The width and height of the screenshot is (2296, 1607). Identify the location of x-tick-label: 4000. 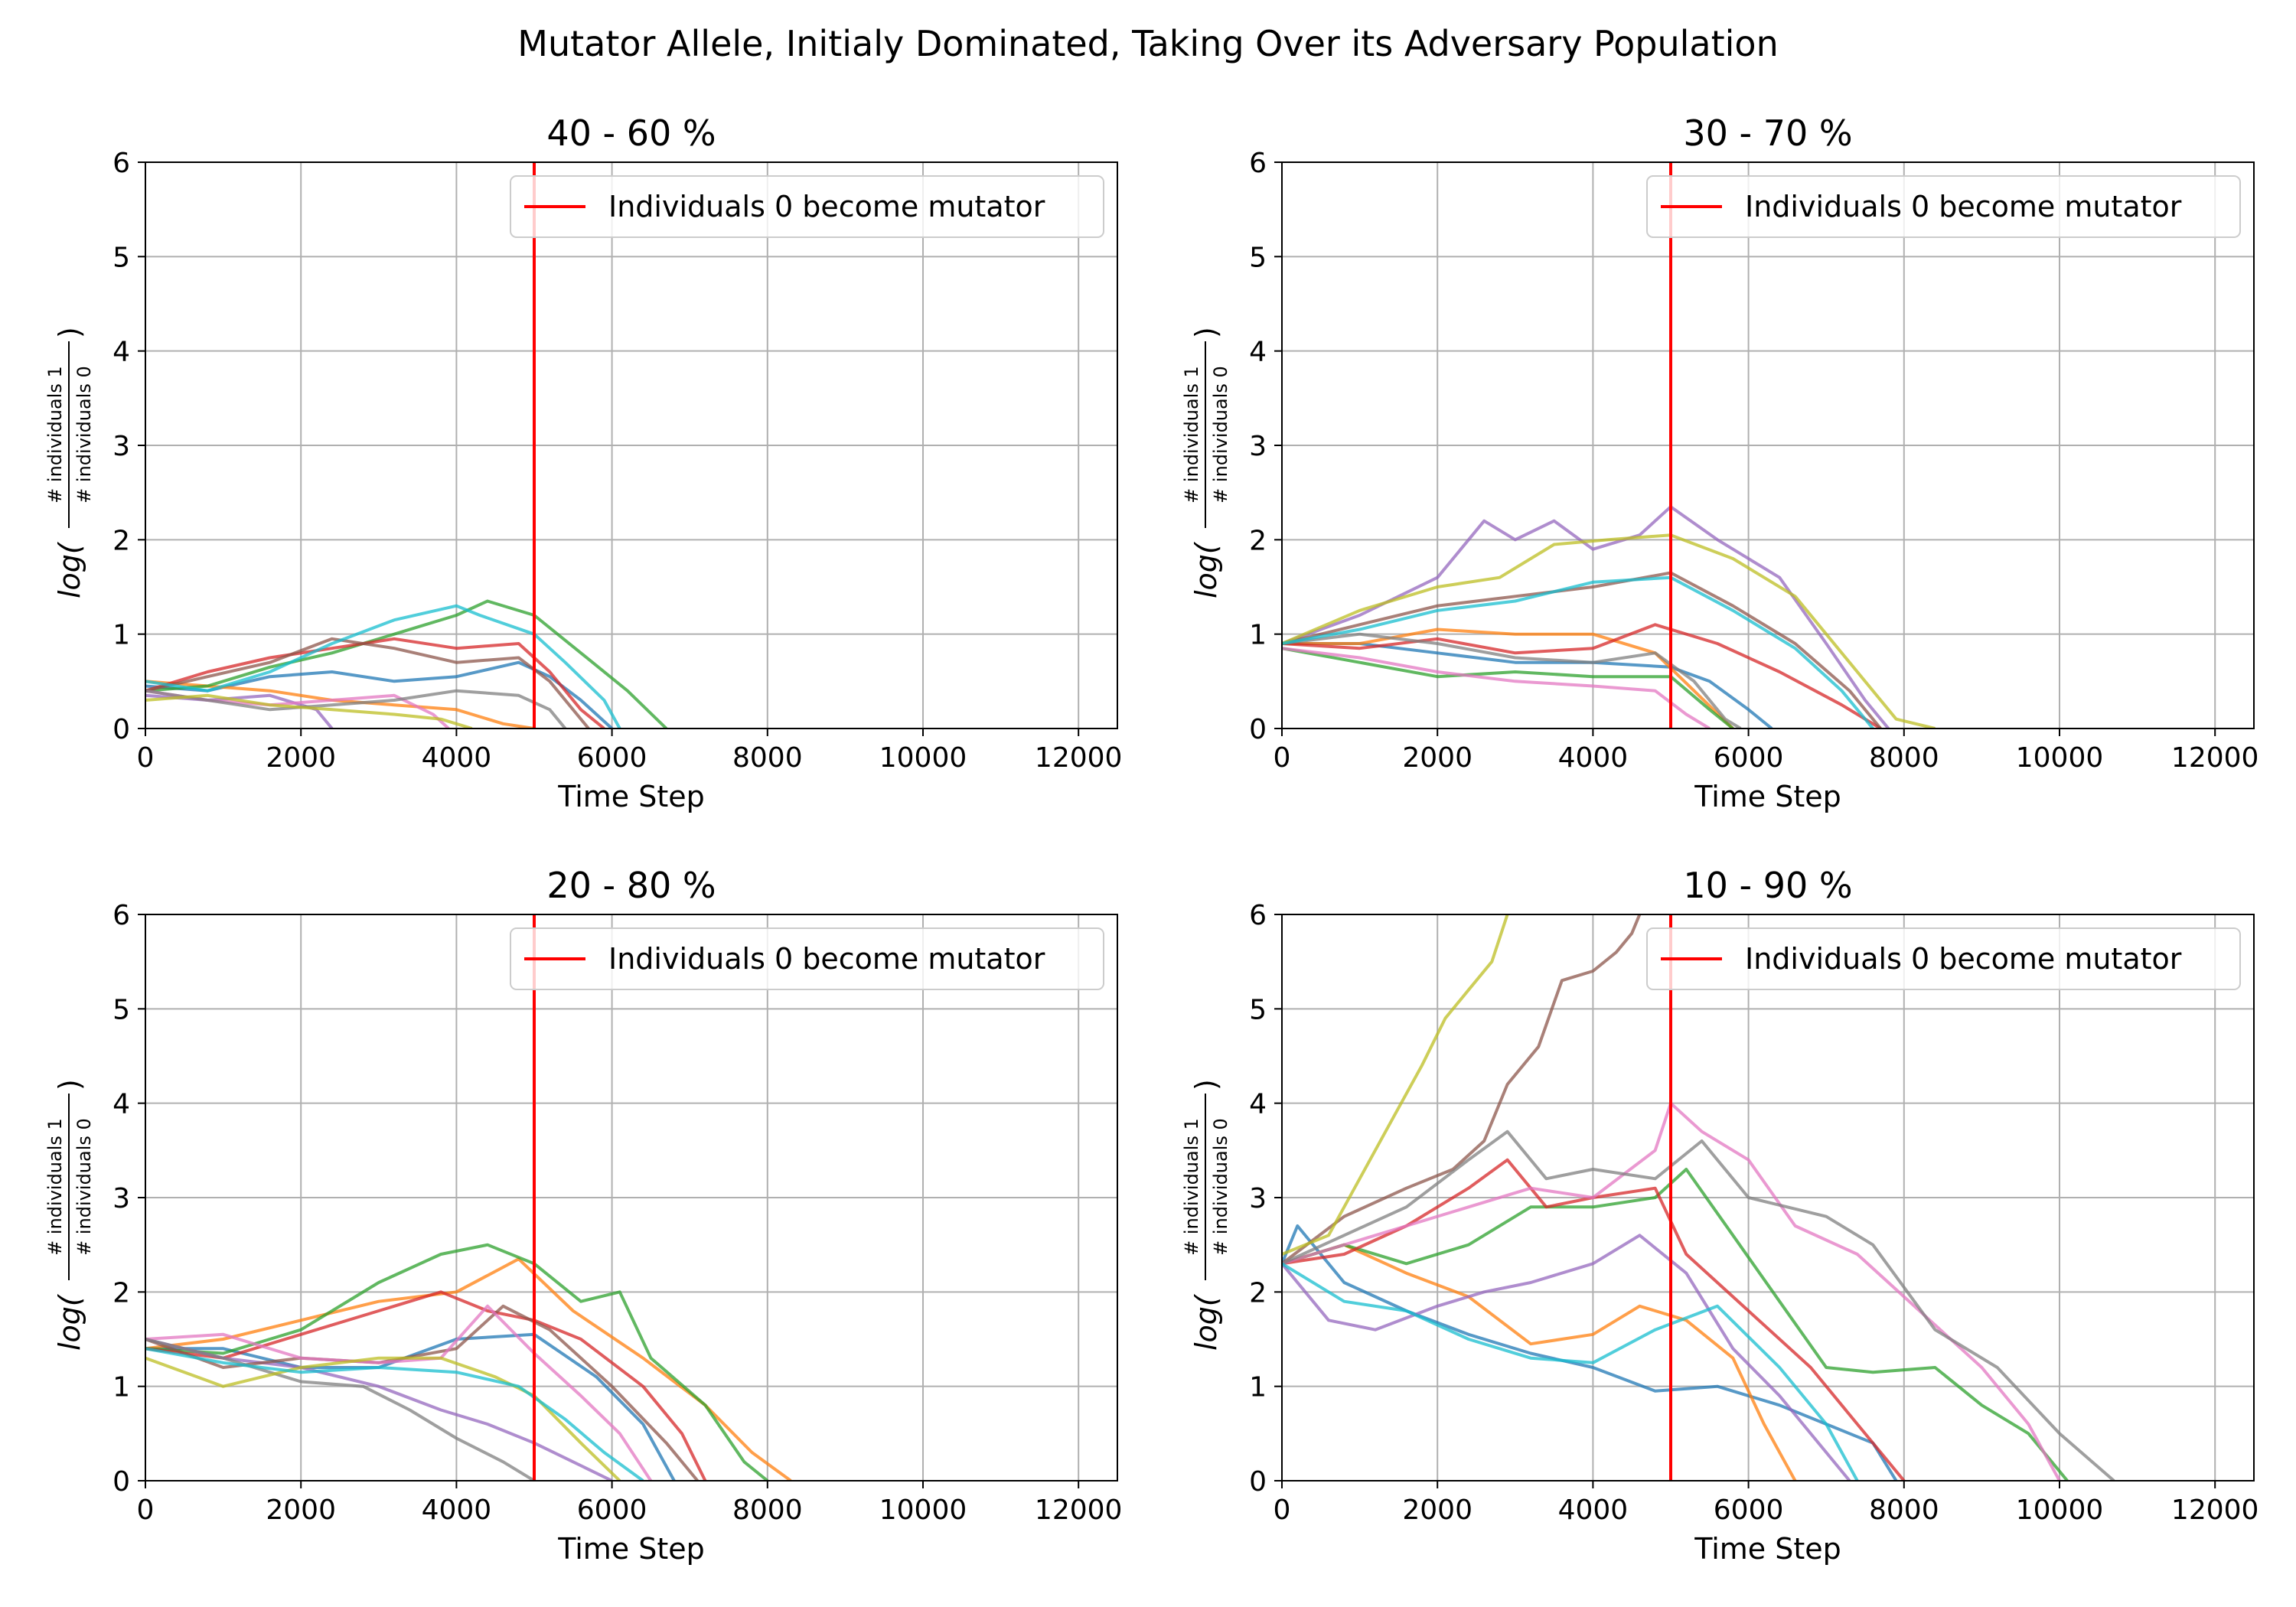
(457, 1510).